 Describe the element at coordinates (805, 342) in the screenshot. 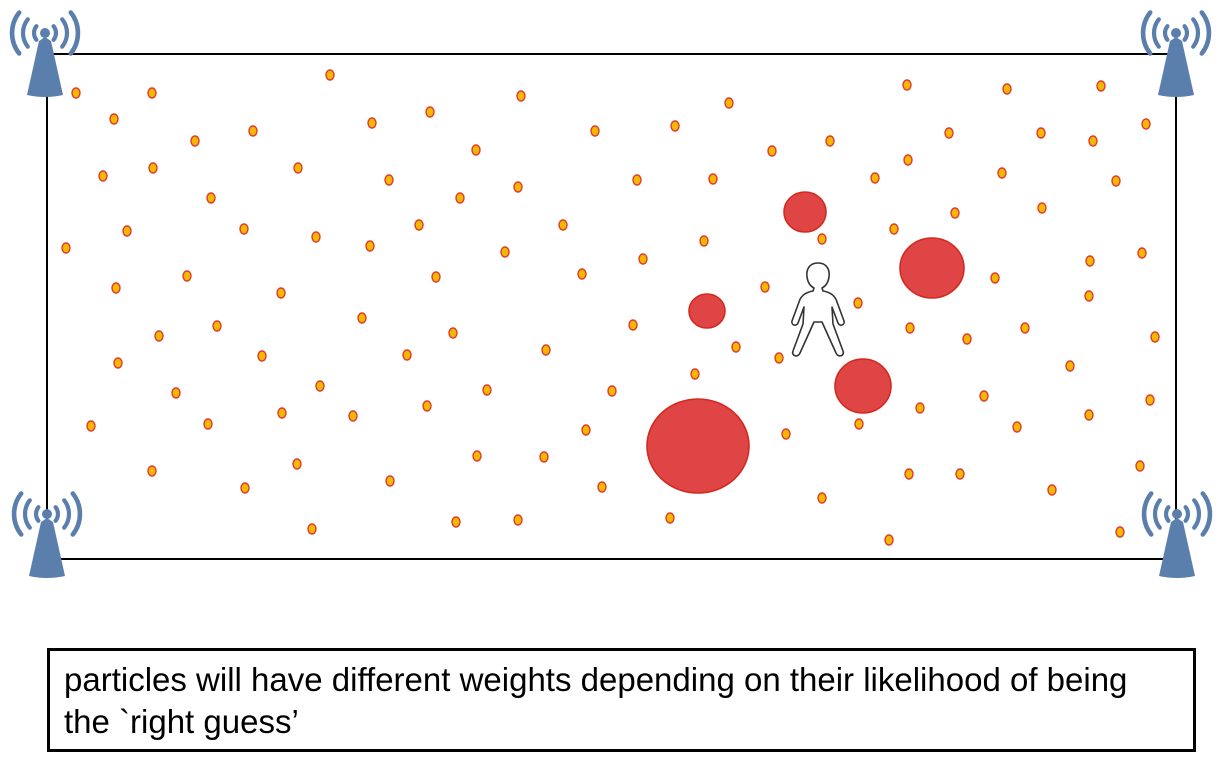

I see `weighted-particles-group` at that location.